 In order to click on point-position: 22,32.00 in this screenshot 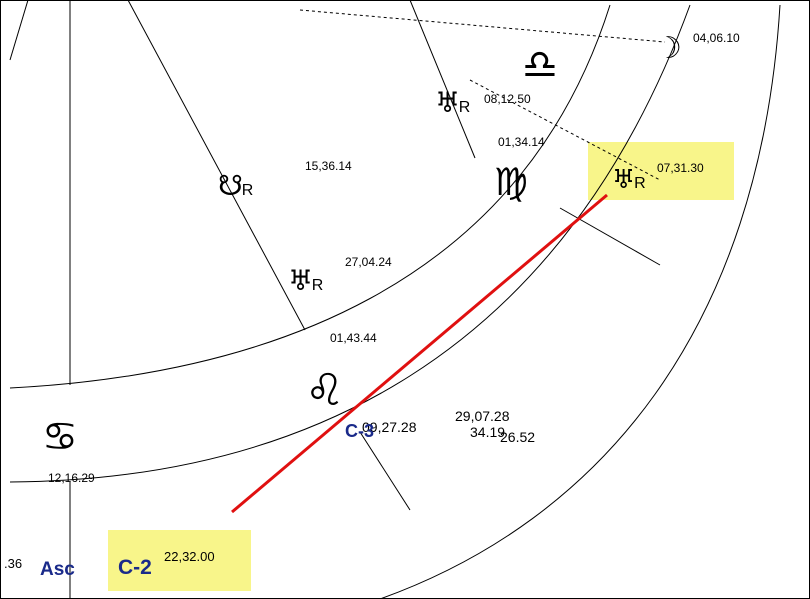, I will do `click(189, 556)`.